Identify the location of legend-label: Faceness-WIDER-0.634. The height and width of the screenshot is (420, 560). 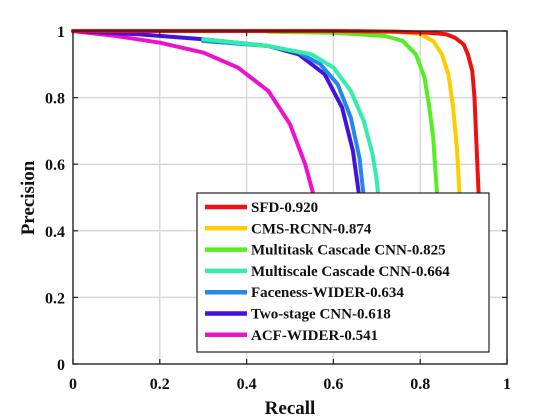
(327, 293).